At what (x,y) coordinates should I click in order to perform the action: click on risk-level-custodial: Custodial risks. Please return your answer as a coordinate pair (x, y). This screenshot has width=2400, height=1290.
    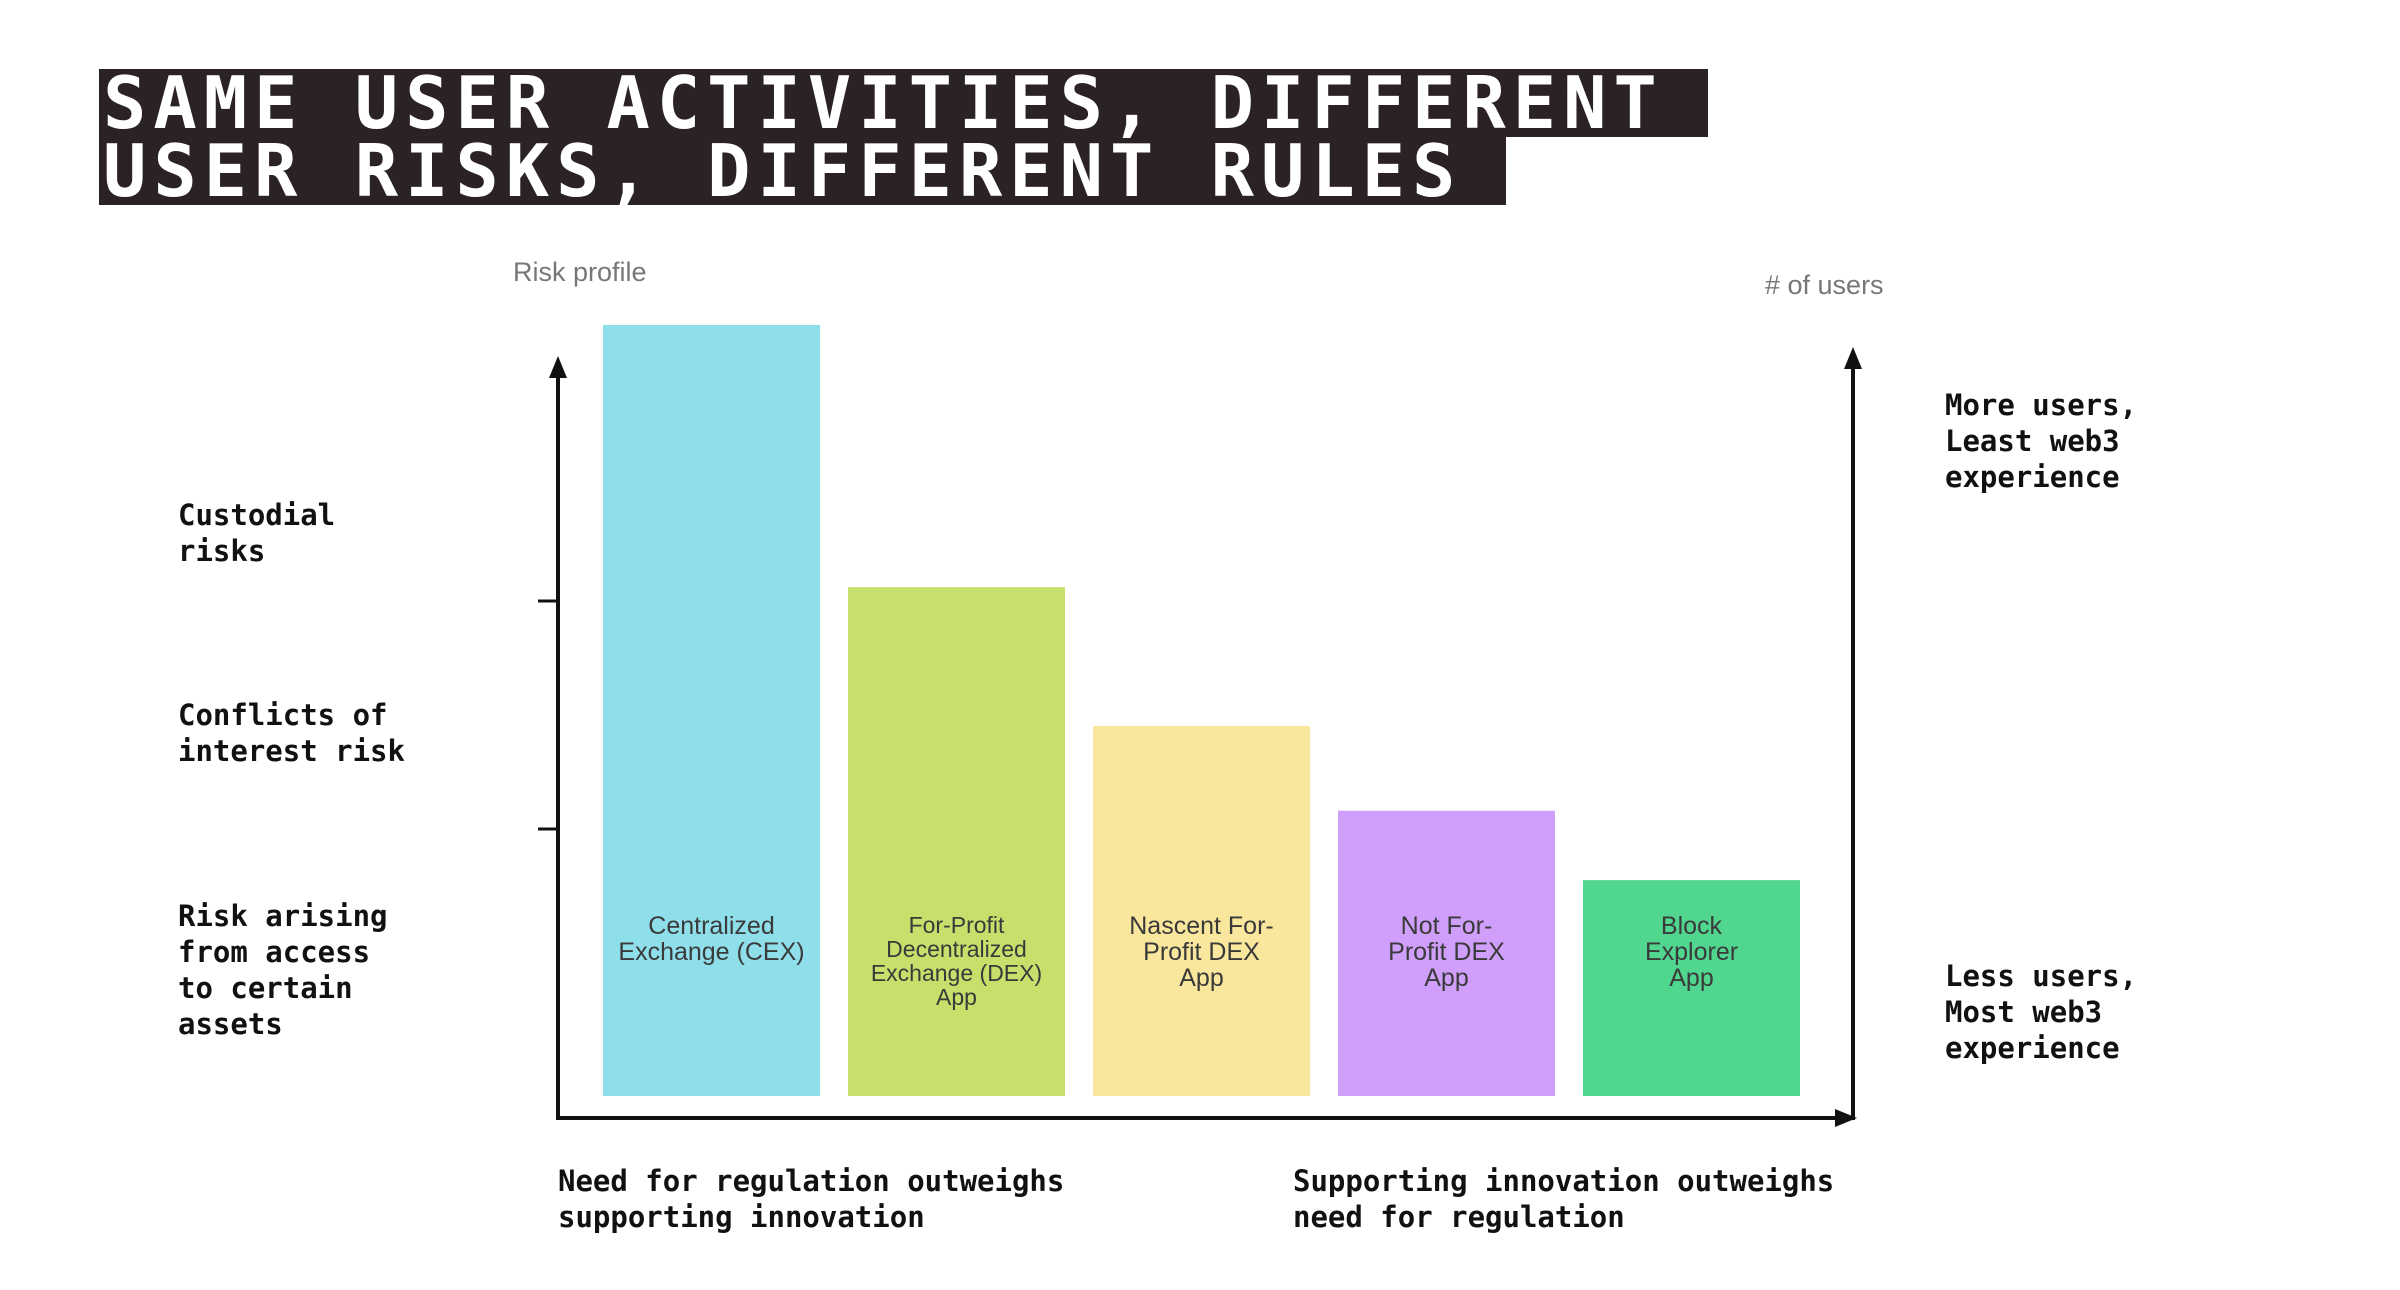
    Looking at the image, I should click on (257, 533).